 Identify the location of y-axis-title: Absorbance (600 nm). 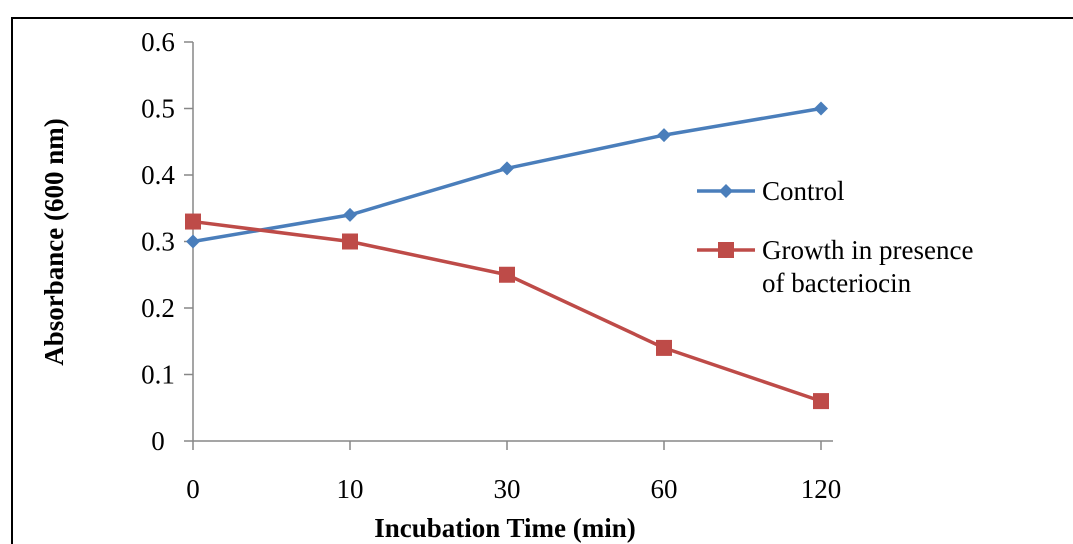
(54, 242).